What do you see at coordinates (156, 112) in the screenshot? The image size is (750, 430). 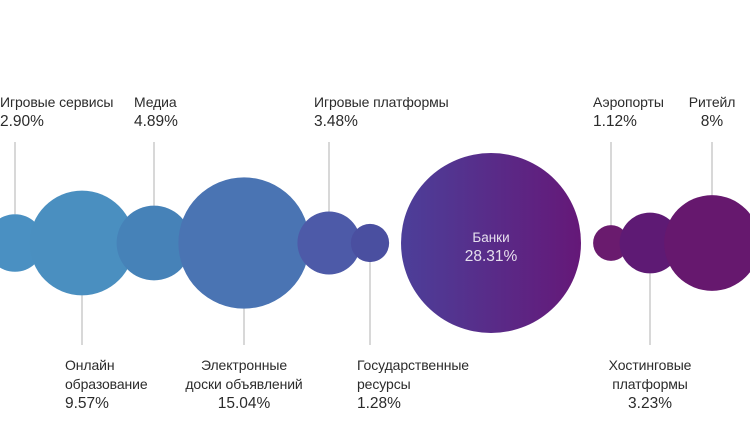 I see `label-3: Медиа 4.89%` at bounding box center [156, 112].